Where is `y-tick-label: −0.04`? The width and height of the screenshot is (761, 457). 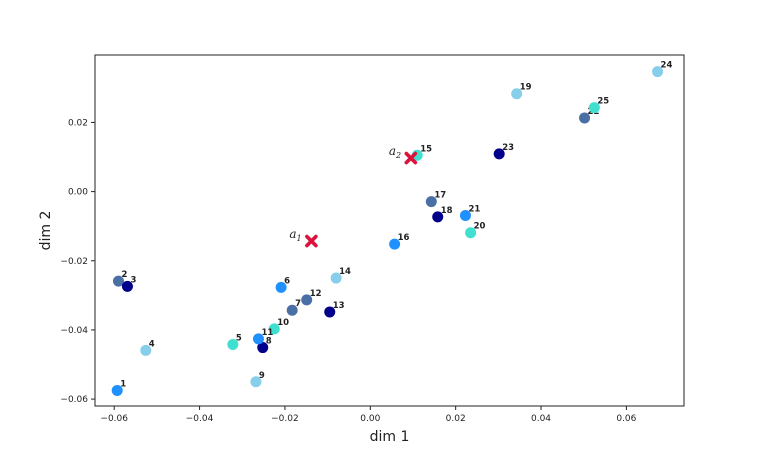 y-tick-label: −0.04 is located at coordinates (74, 331).